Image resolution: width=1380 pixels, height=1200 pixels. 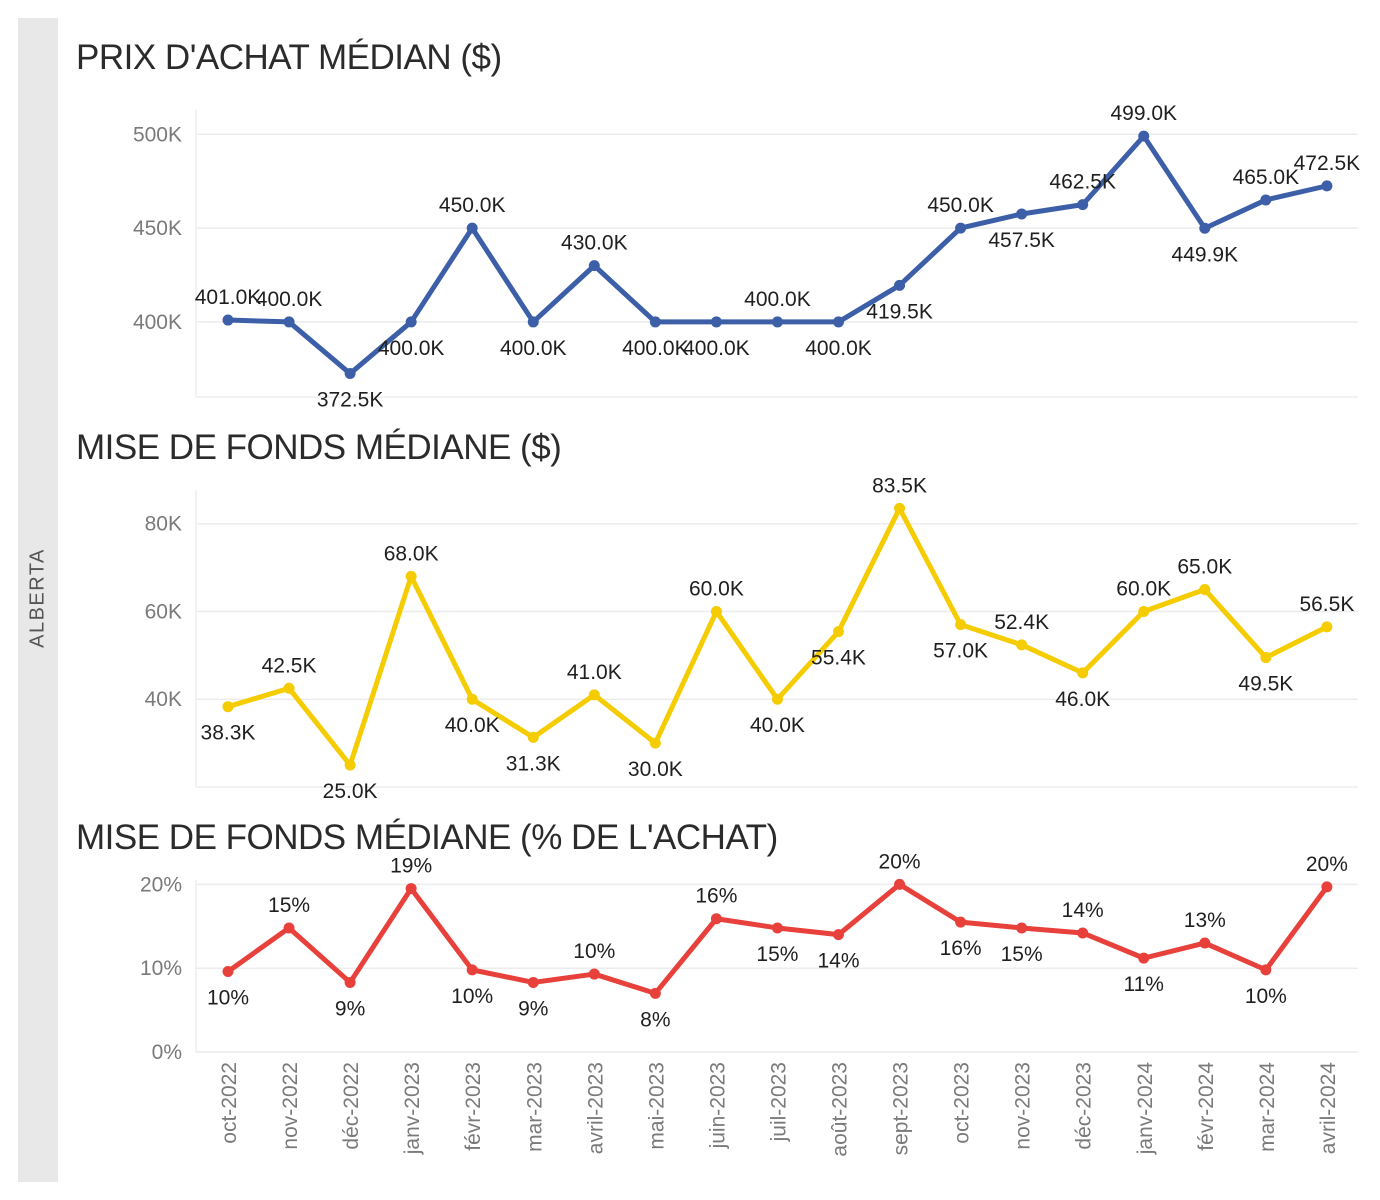 What do you see at coordinates (161, 968) in the screenshot?
I see `y-tick-label: 10%` at bounding box center [161, 968].